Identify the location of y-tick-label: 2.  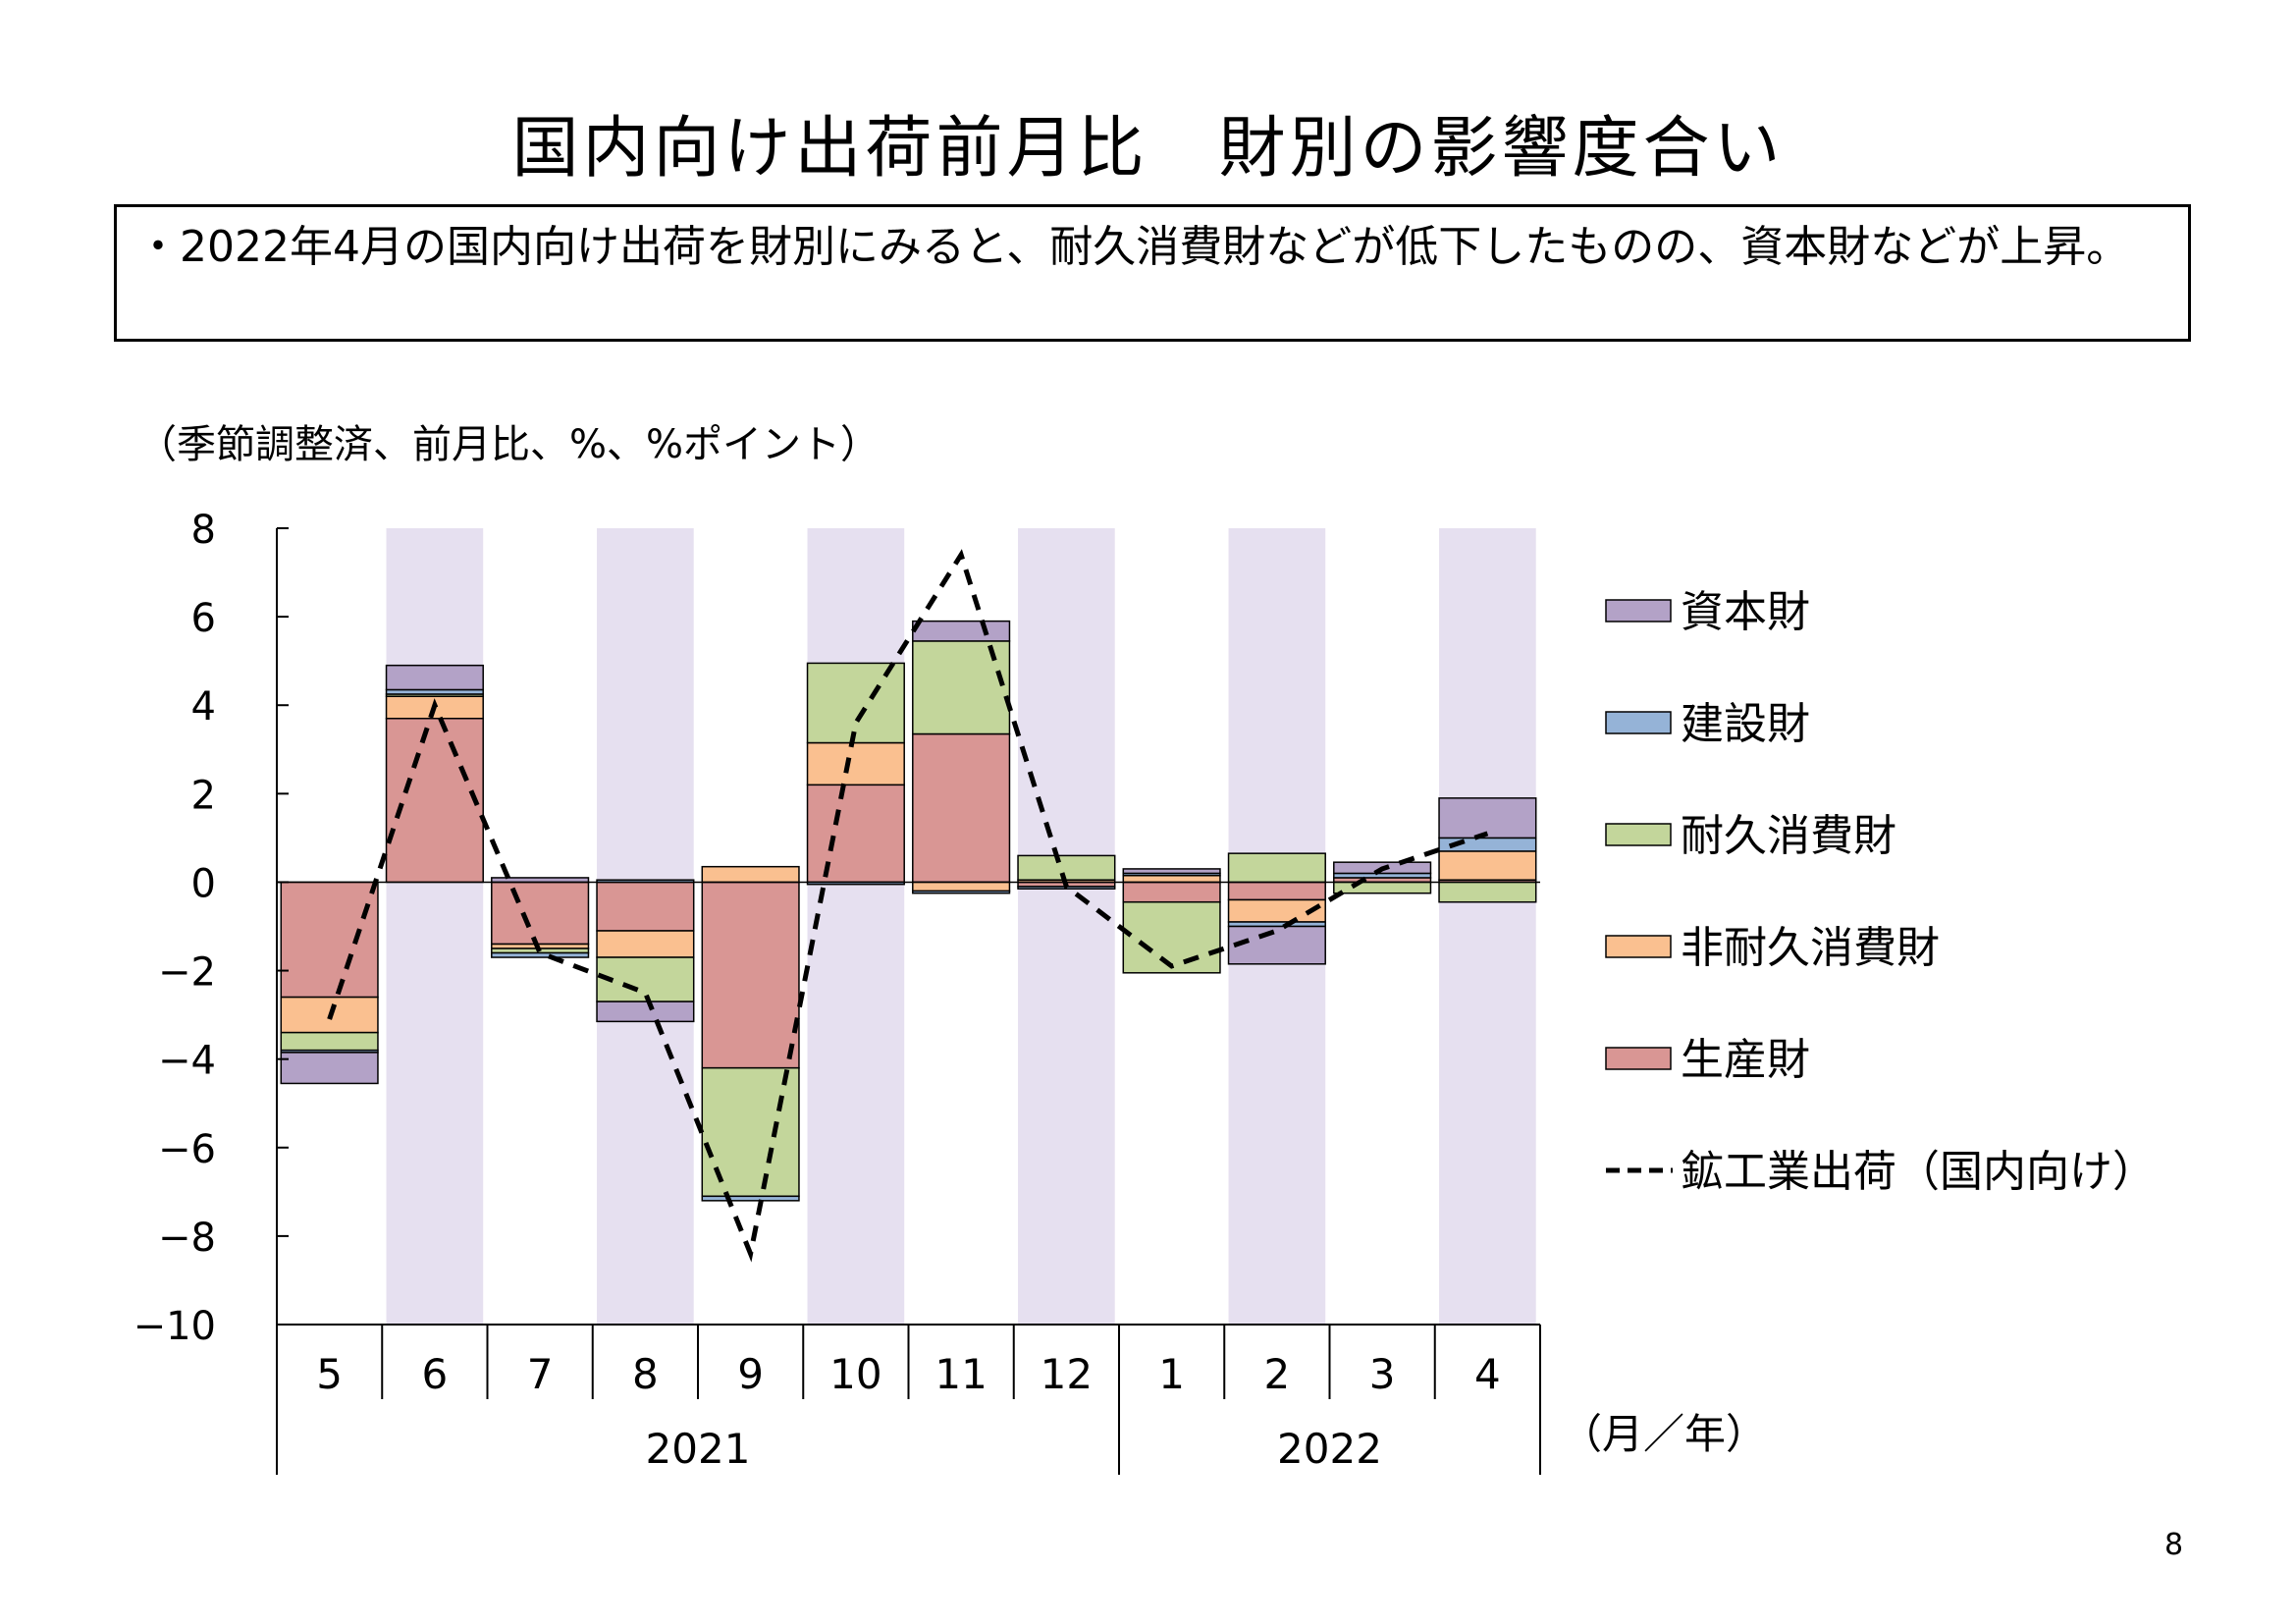
(203, 795).